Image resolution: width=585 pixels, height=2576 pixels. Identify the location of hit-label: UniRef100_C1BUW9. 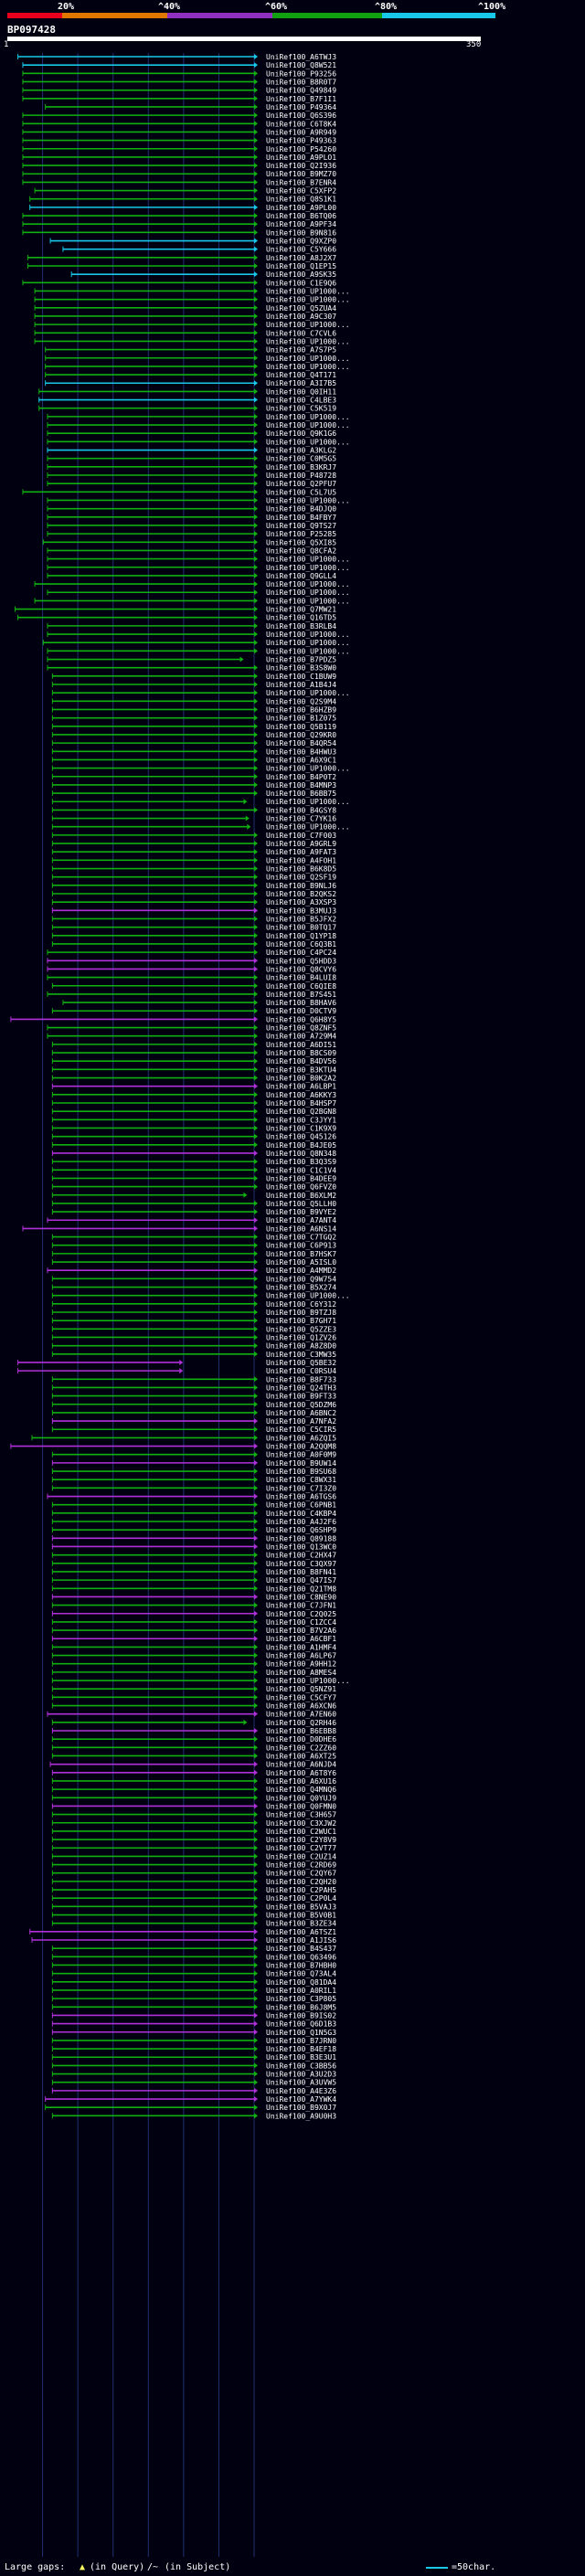
(301, 677).